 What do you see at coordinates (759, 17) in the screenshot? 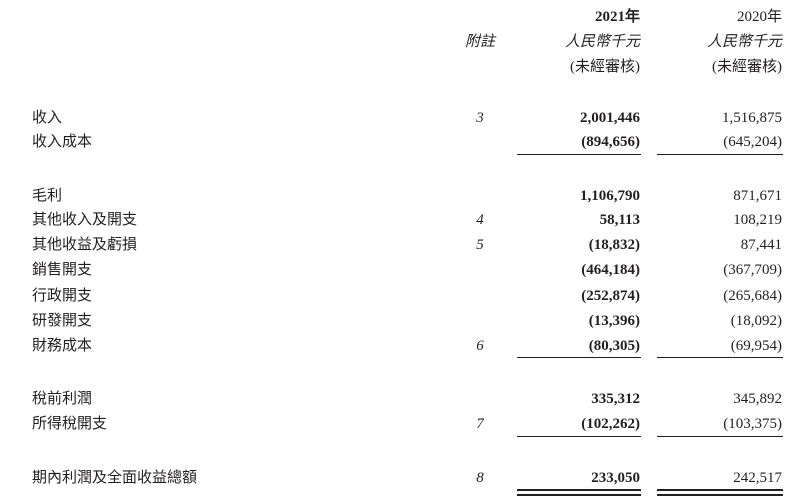
I see `header-2020-year: 2020年` at bounding box center [759, 17].